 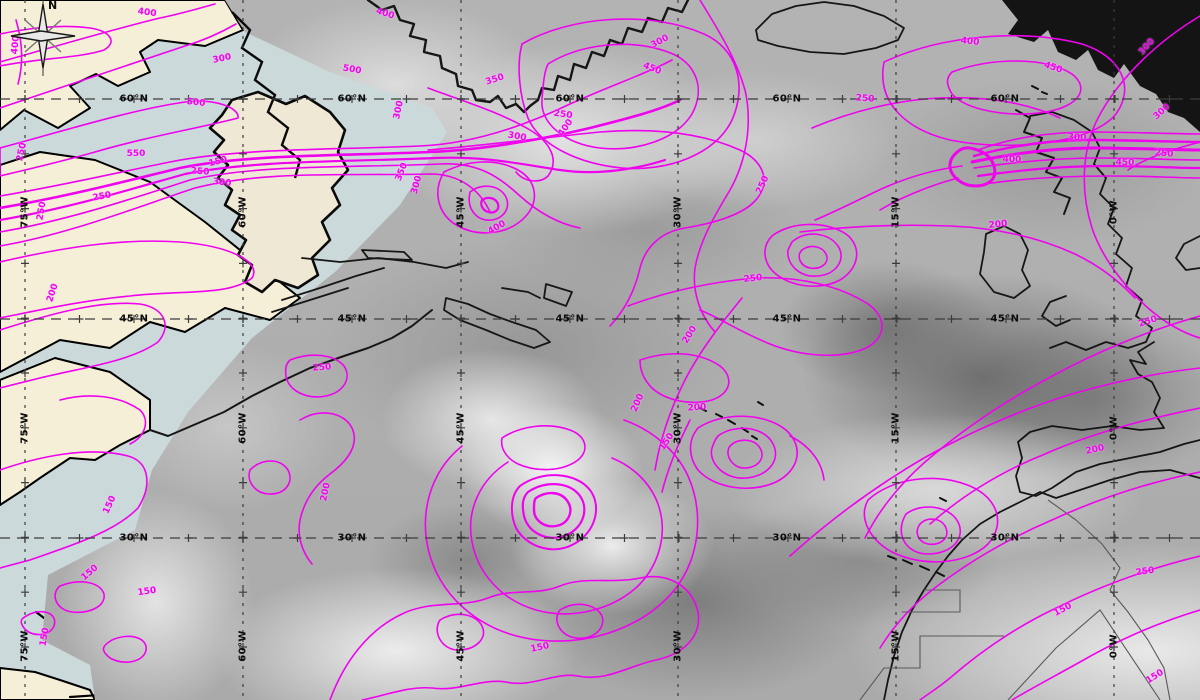 I want to click on iceland-coast, so click(x=830, y=28).